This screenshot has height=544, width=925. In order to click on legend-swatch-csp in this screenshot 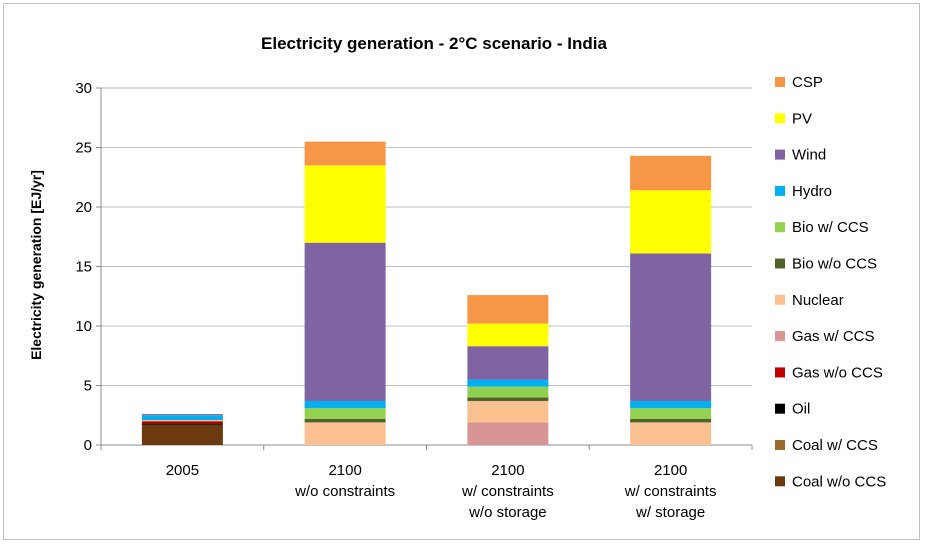, I will do `click(780, 82)`.